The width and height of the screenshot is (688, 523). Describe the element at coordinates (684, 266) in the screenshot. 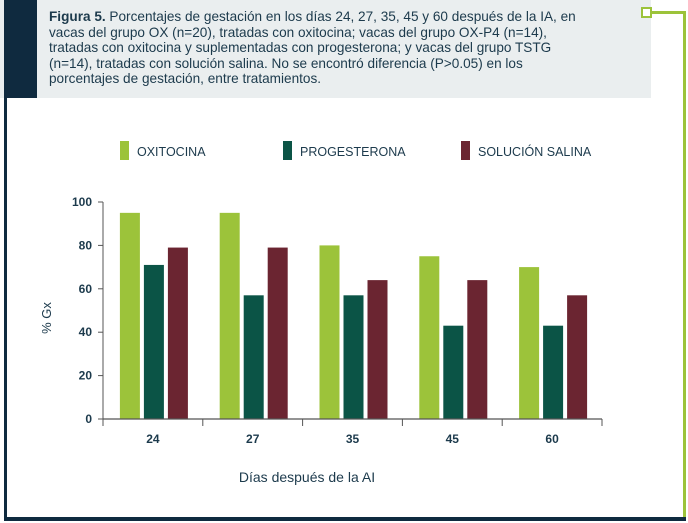

I see `frame-right-line` at that location.